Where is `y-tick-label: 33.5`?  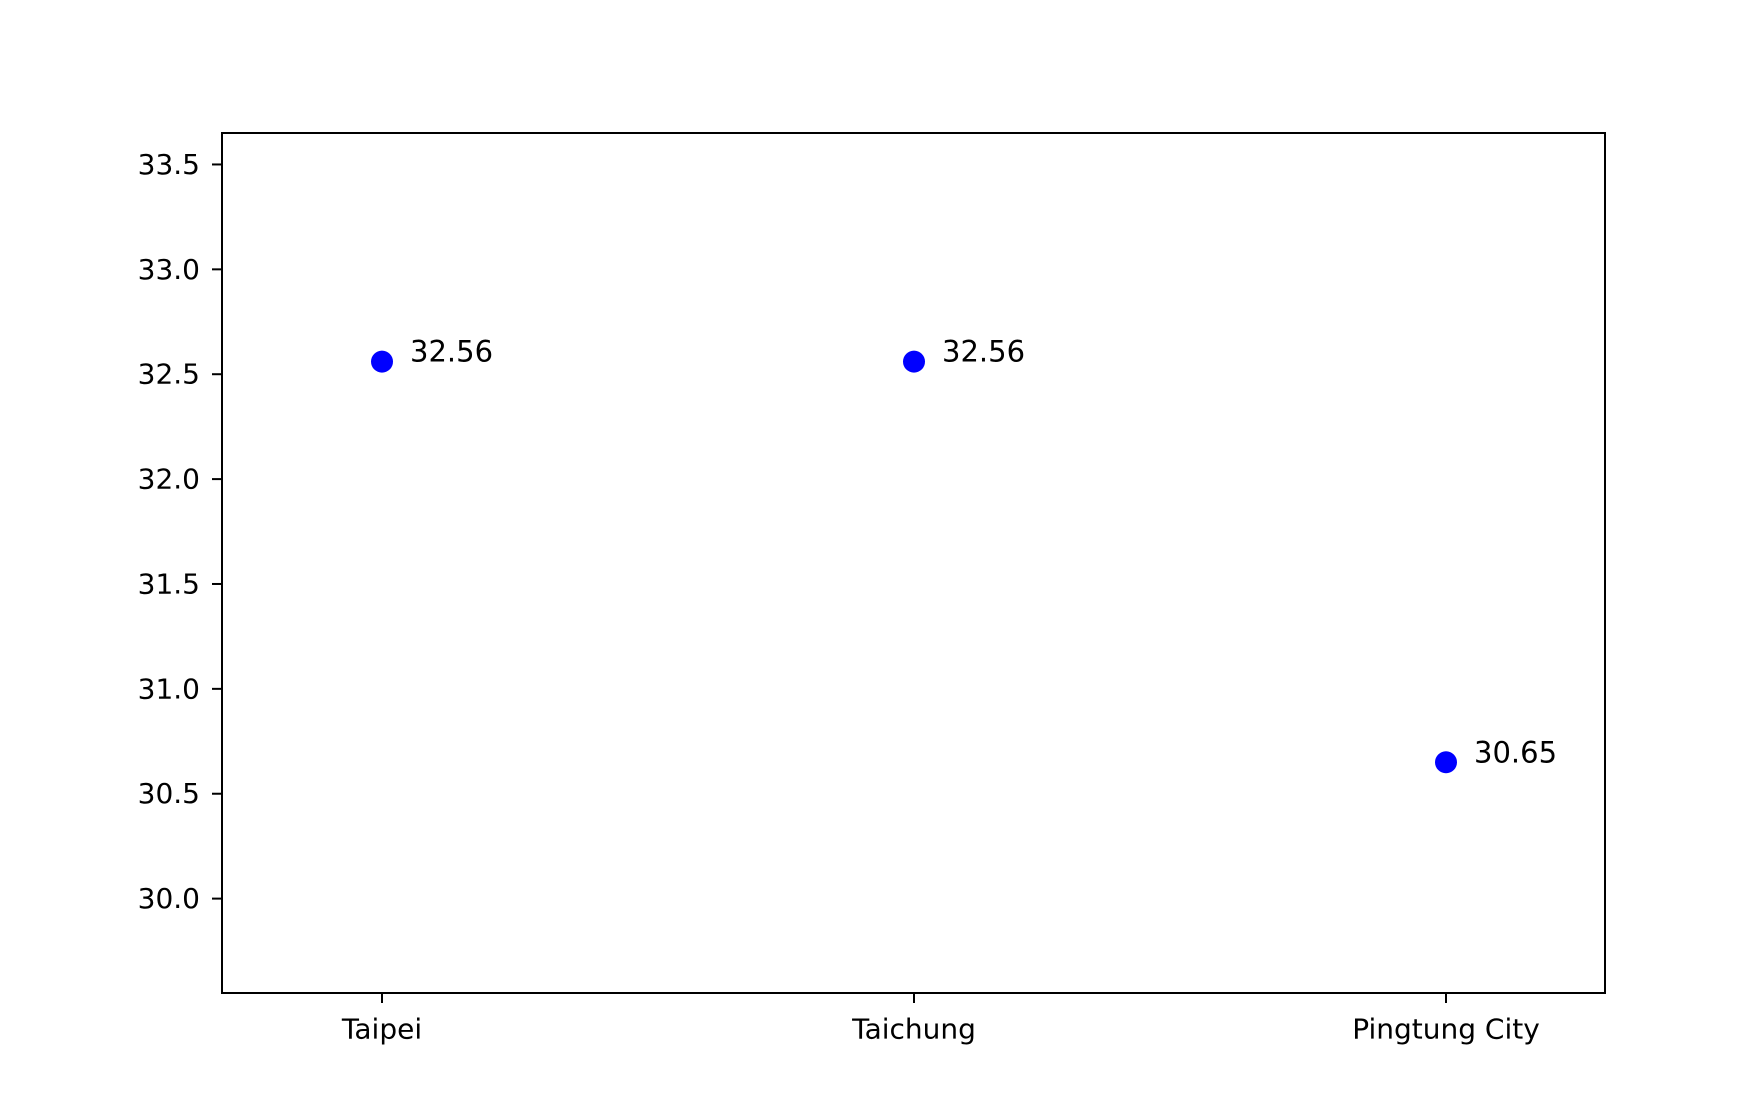 y-tick-label: 33.5 is located at coordinates (169, 164).